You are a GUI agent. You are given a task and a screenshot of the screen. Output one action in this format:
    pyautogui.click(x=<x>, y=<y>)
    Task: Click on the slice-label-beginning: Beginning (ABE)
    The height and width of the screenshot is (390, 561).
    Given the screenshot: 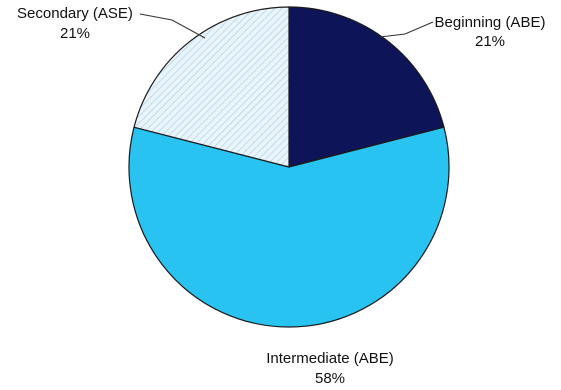 What is the action you would take?
    pyautogui.click(x=490, y=22)
    